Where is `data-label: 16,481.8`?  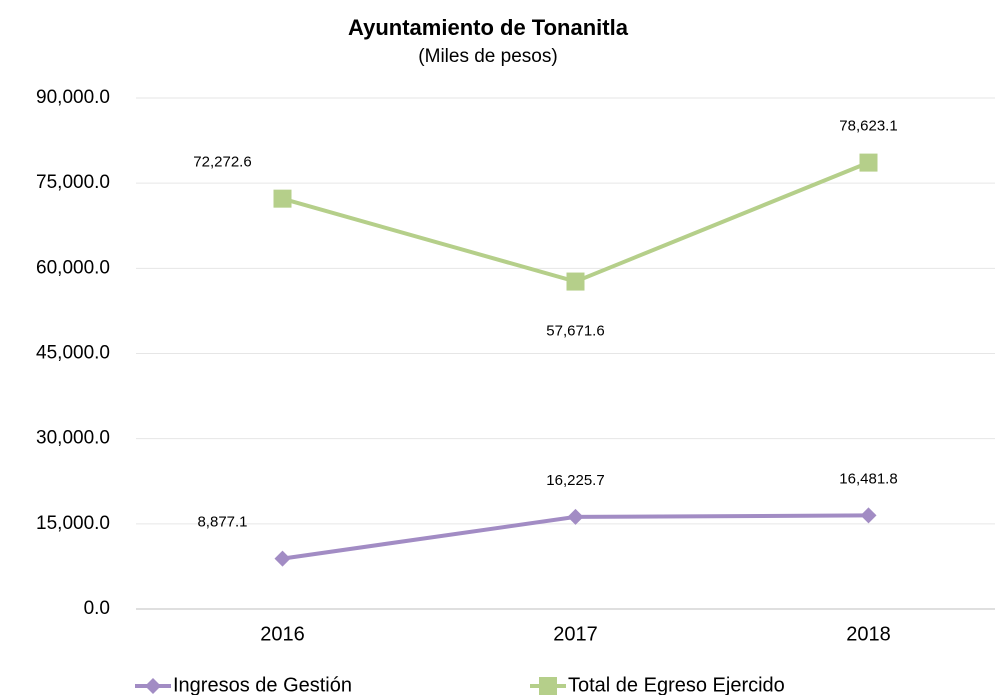
data-label: 16,481.8 is located at coordinates (868, 478).